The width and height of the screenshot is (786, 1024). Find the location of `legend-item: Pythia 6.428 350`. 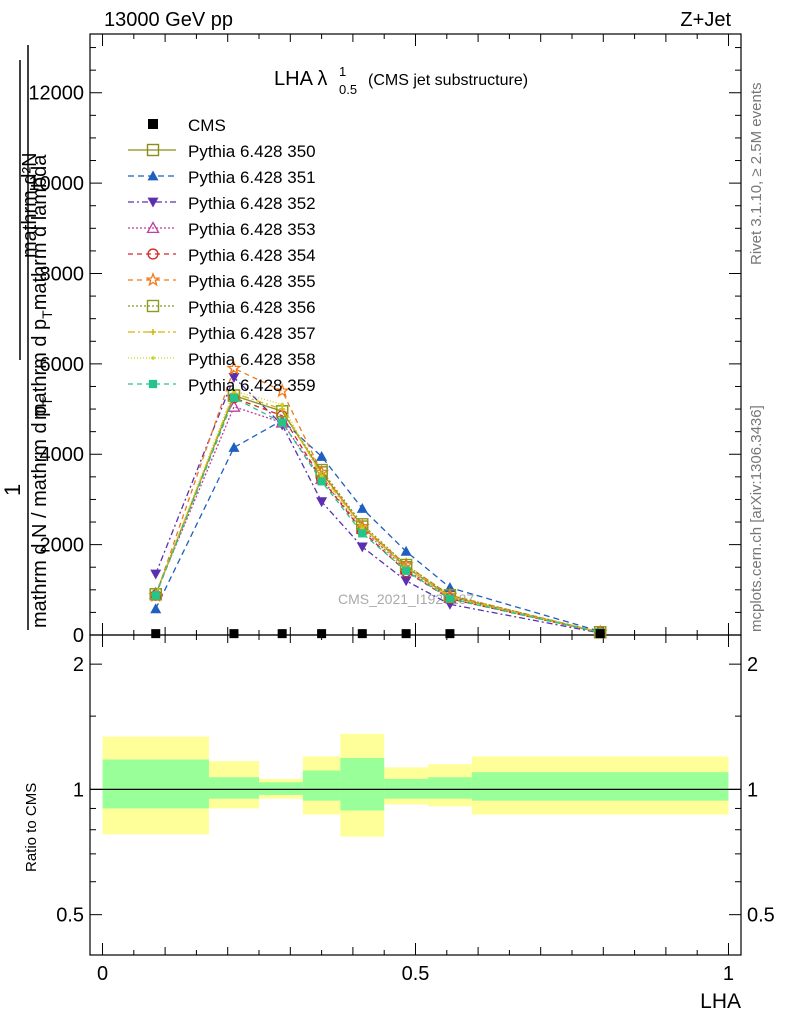

legend-item: Pythia 6.428 350 is located at coordinates (222, 151).